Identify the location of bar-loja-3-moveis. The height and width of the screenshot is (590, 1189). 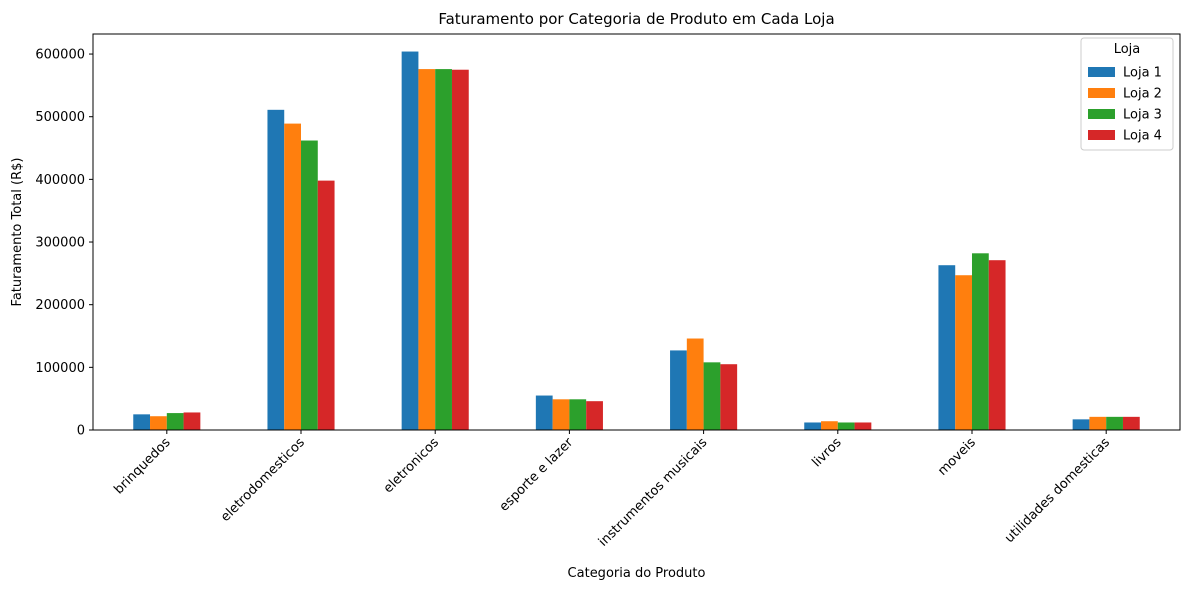
(980, 341).